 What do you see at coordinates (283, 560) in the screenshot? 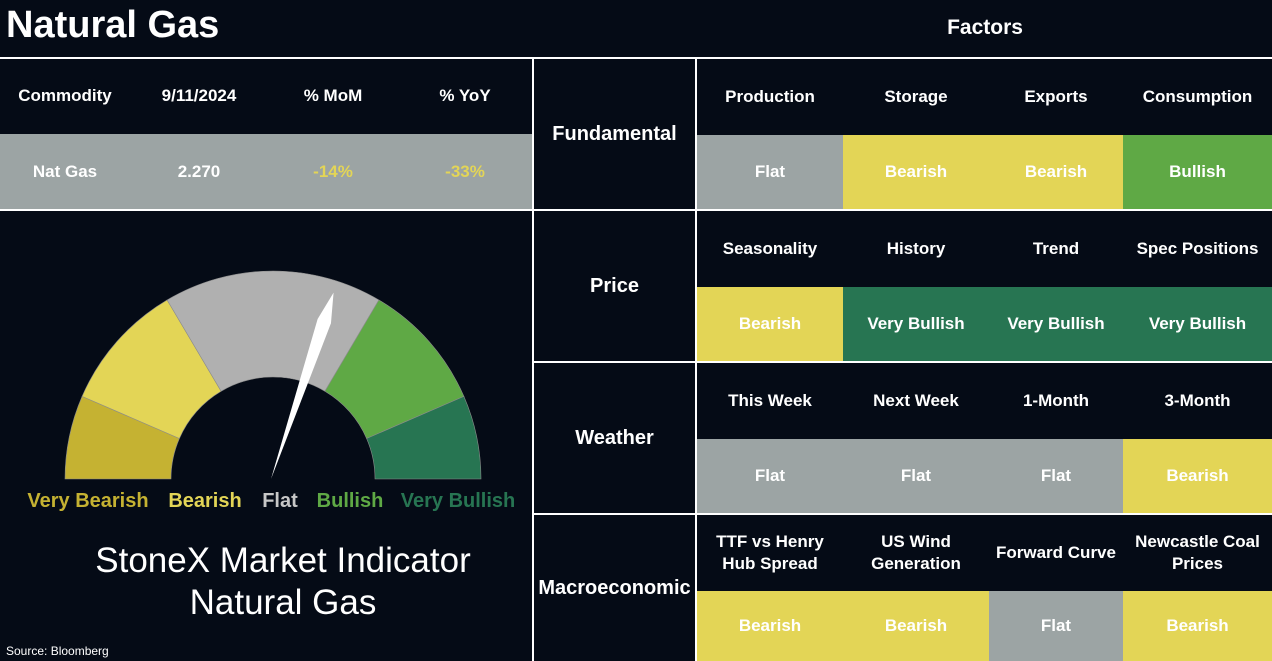
I see `indicator-title-line1: StoneX Market Indicator` at bounding box center [283, 560].